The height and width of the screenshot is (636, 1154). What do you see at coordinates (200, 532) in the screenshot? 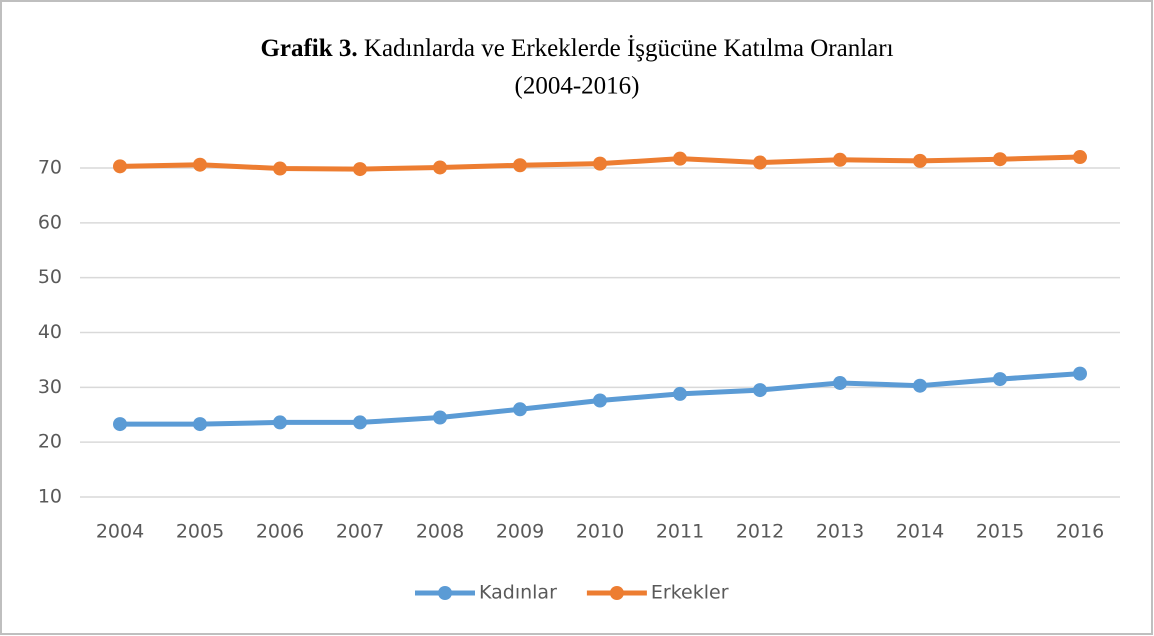
I see `x-tick-label: 2005` at bounding box center [200, 532].